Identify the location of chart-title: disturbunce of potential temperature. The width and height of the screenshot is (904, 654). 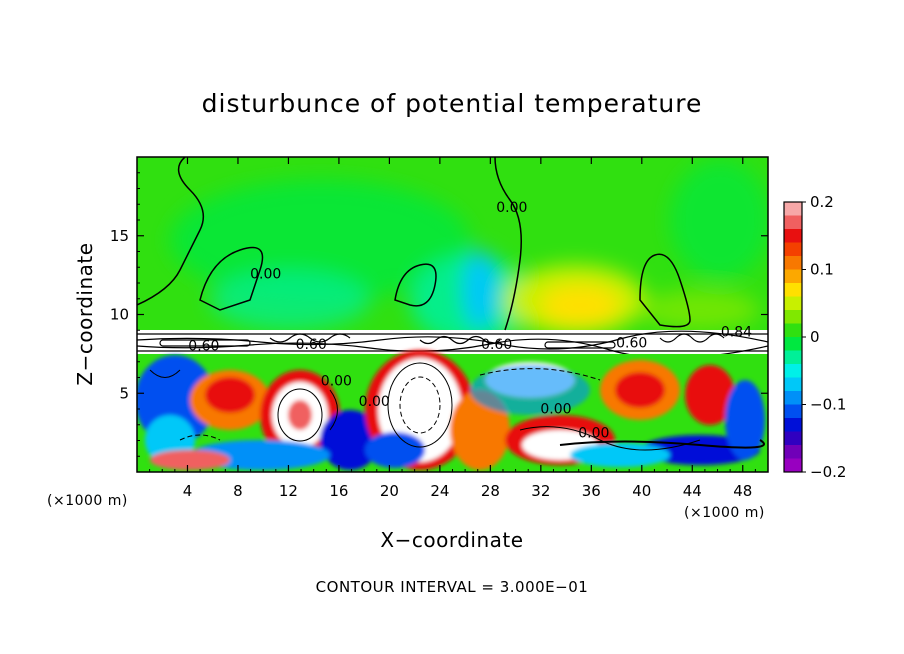
(452, 103).